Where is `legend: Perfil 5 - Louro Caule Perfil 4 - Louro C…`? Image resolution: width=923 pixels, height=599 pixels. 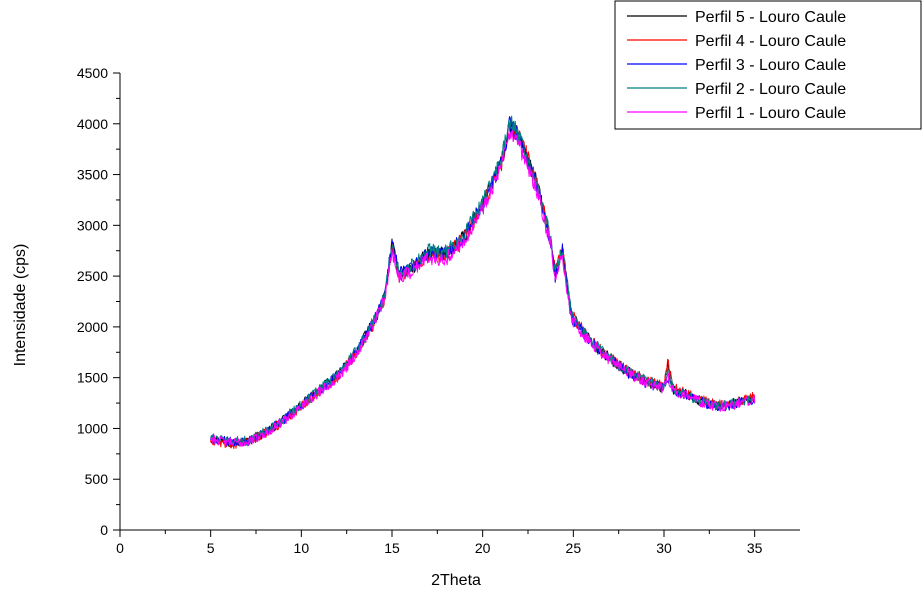
legend: Perfil 5 - Louro Caule Perfil 4 - Louro C… is located at coordinates (768, 65).